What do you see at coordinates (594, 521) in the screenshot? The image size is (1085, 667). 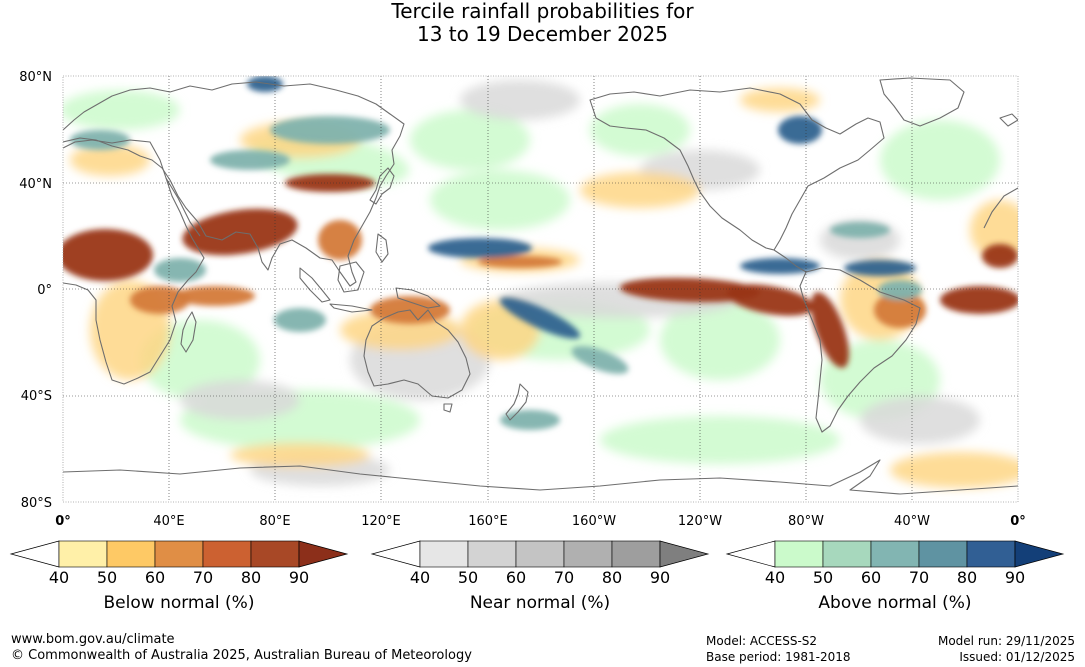 I see `lon-label-160w: 160°W` at bounding box center [594, 521].